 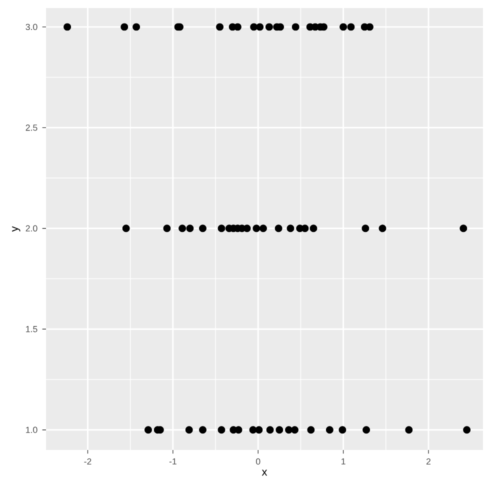 What do you see at coordinates (172, 461) in the screenshot?
I see `x-tick-label: -1` at bounding box center [172, 461].